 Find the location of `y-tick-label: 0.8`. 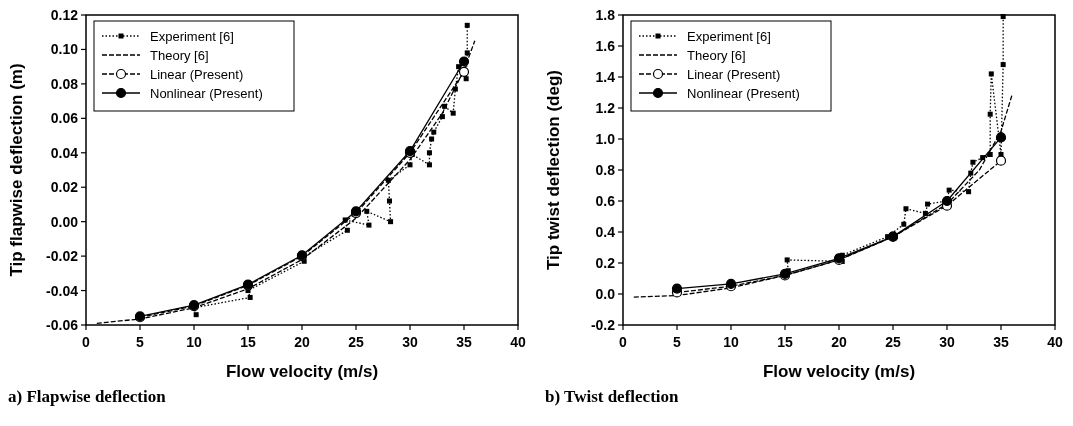

y-tick-label: 0.8 is located at coordinates (605, 170).